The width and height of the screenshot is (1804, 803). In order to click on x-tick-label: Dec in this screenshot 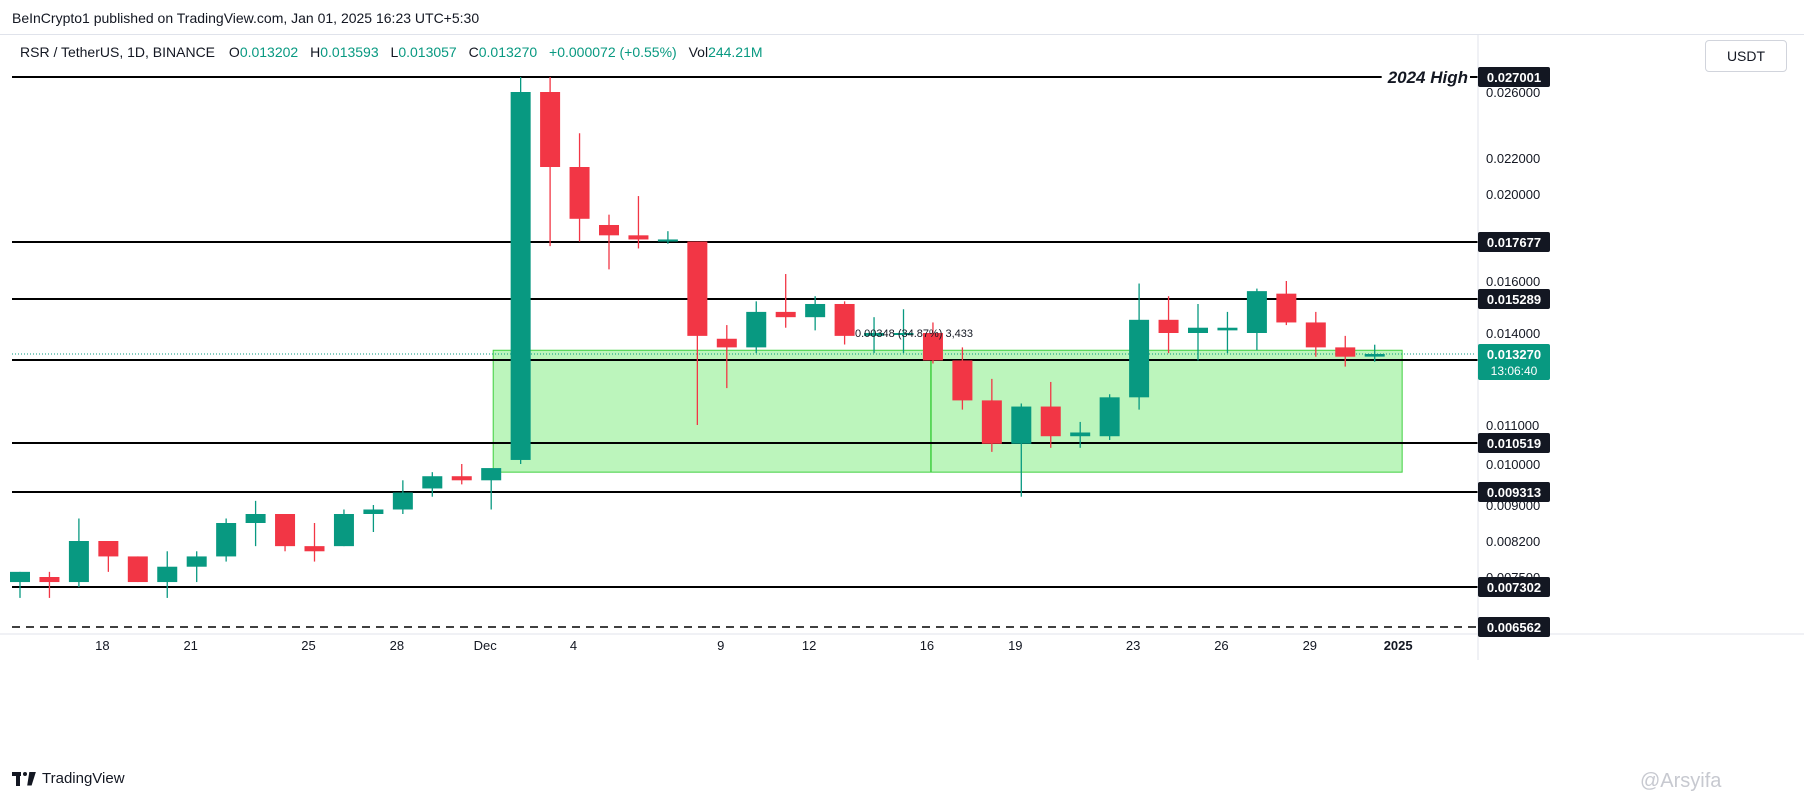, I will do `click(486, 645)`.